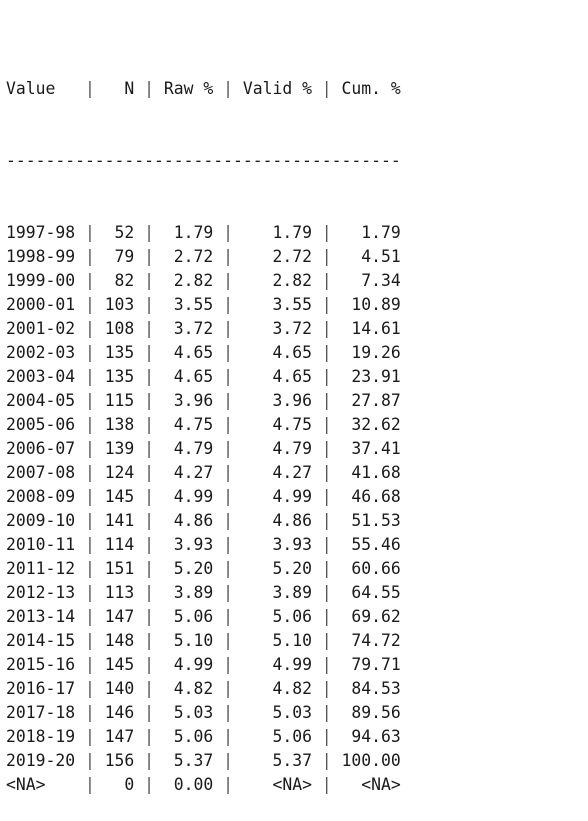 The width and height of the screenshot is (588, 821). I want to click on table-row: 2018-19 | 147 | 5.06 | 5.06 | 94.63, so click(203, 737).